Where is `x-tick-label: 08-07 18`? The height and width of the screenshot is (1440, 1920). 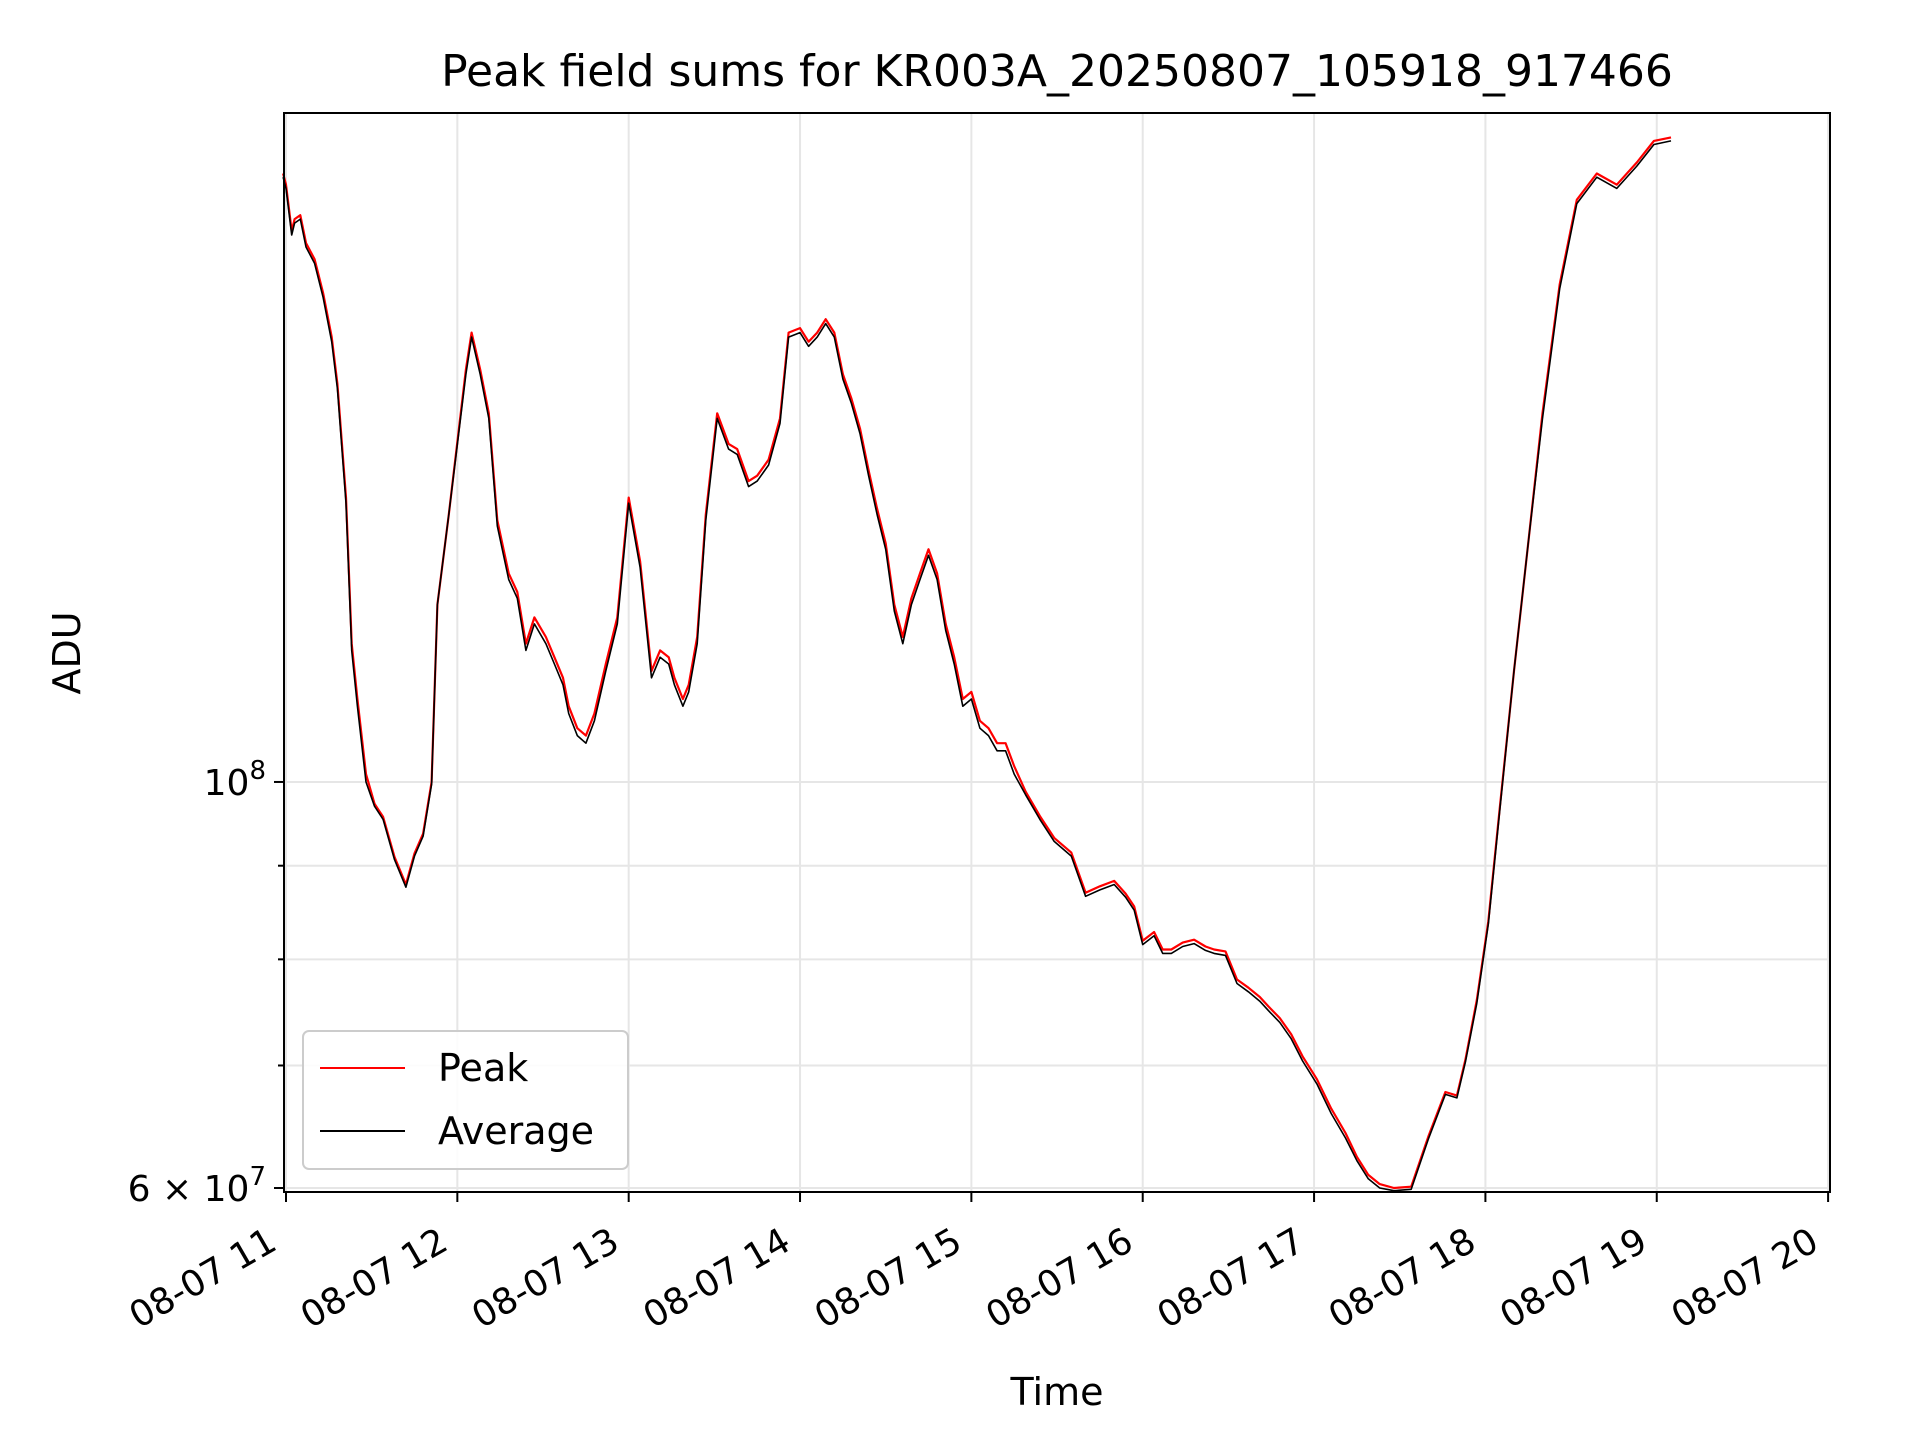
x-tick-label: 08-07 18 is located at coordinates (1402, 1278).